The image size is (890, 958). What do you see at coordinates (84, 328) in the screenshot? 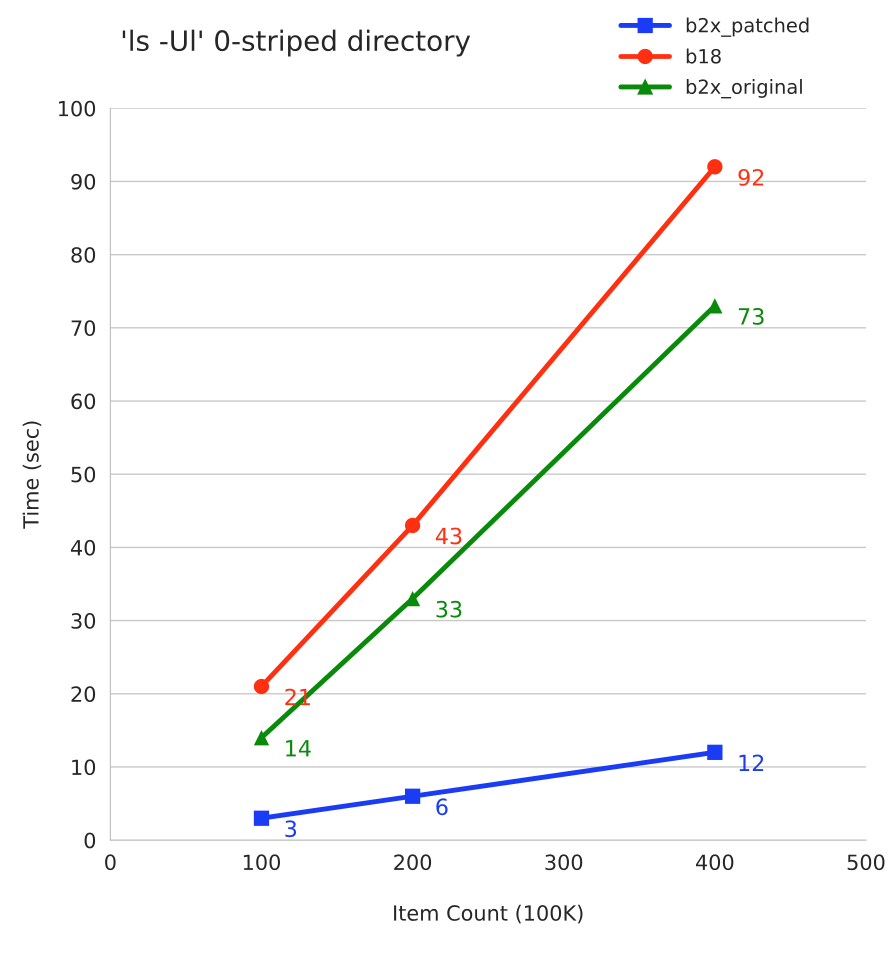
I see `y-tick-label: 70` at bounding box center [84, 328].